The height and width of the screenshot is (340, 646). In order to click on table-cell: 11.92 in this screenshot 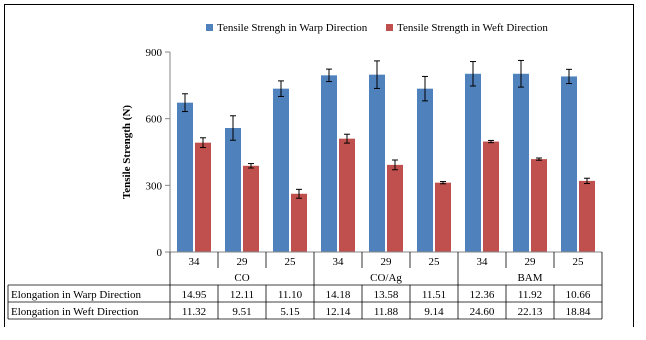, I will do `click(530, 295)`.